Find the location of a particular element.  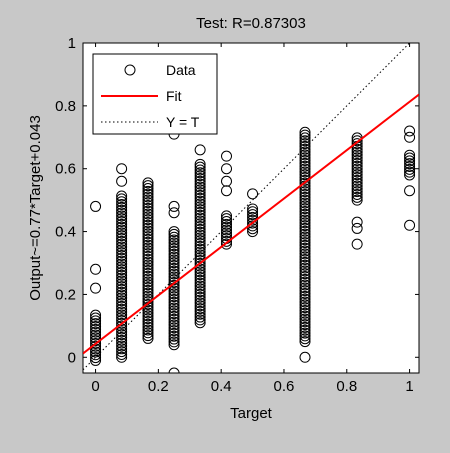

y-tick-label: 0 is located at coordinates (72, 357).